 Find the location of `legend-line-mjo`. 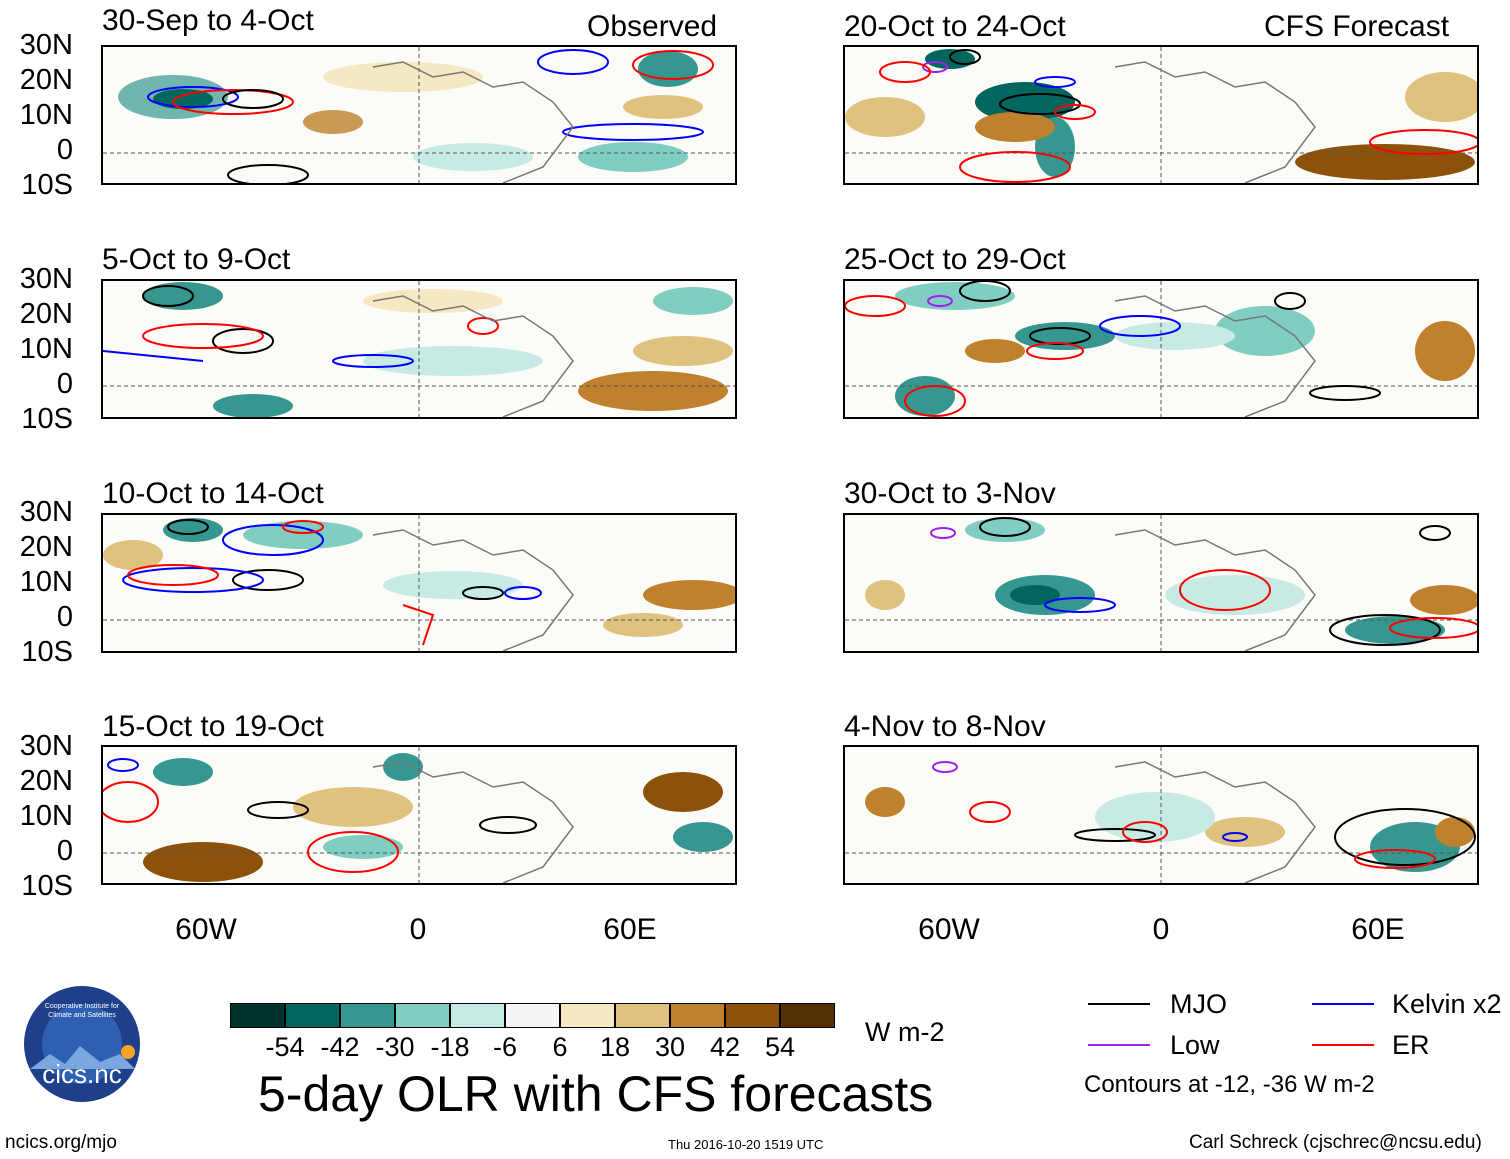

legend-line-mjo is located at coordinates (1119, 1004).